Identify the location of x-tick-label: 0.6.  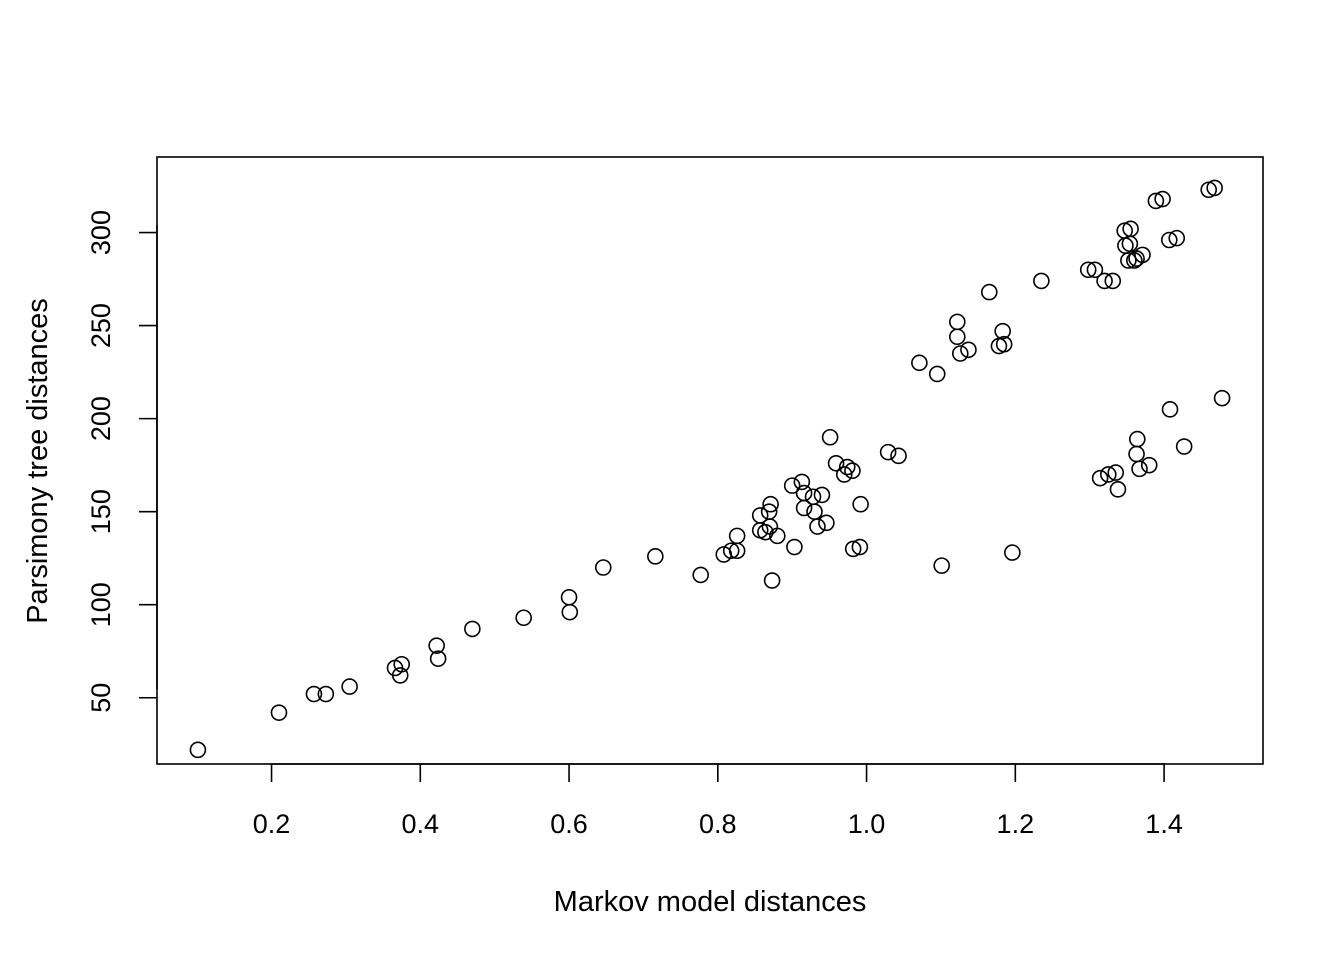
(569, 824).